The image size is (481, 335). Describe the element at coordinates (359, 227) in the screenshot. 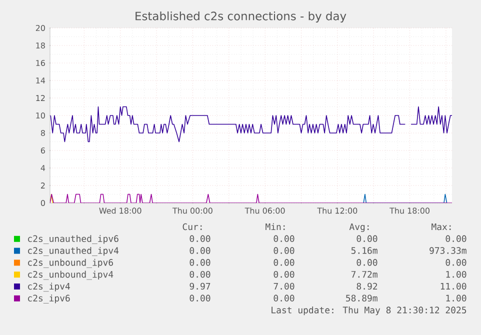

I see `text: Avg:` at that location.